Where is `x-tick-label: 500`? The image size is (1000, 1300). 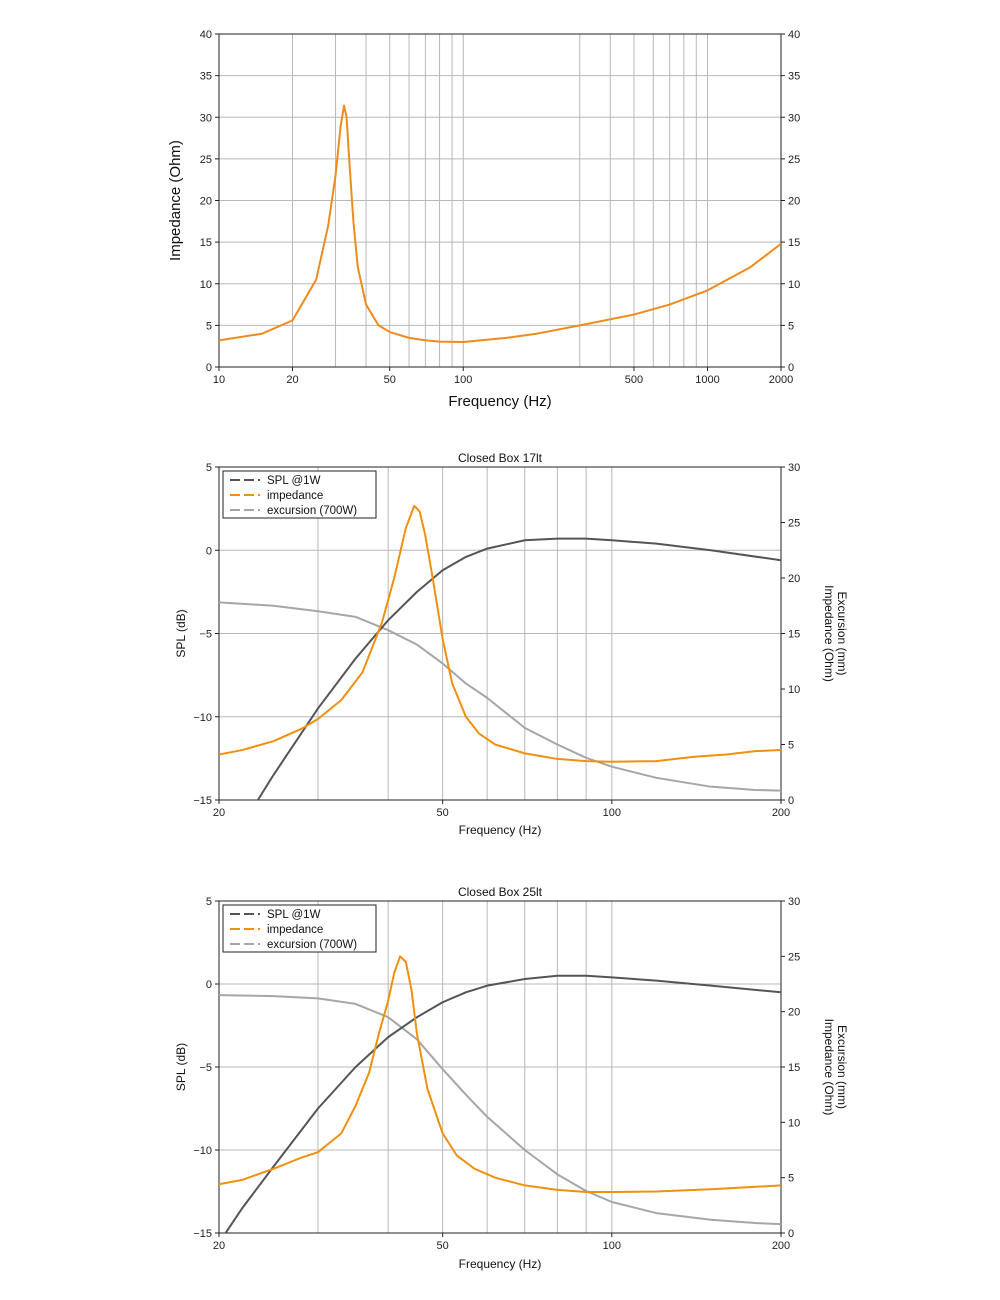
x-tick-label: 500 is located at coordinates (634, 380).